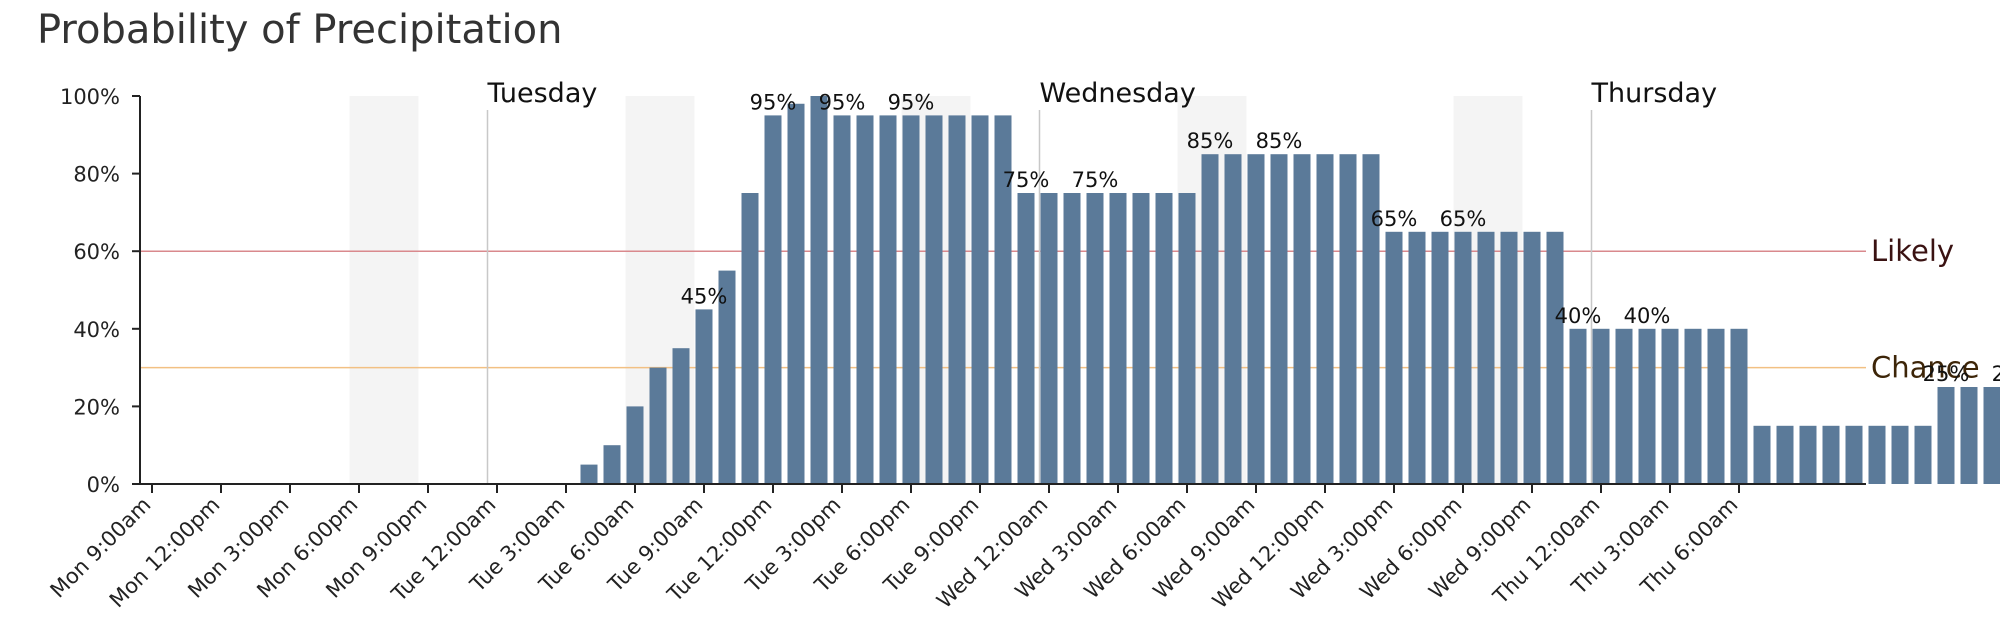  What do you see at coordinates (96, 175) in the screenshot?
I see `y-tick-label: 80%` at bounding box center [96, 175].